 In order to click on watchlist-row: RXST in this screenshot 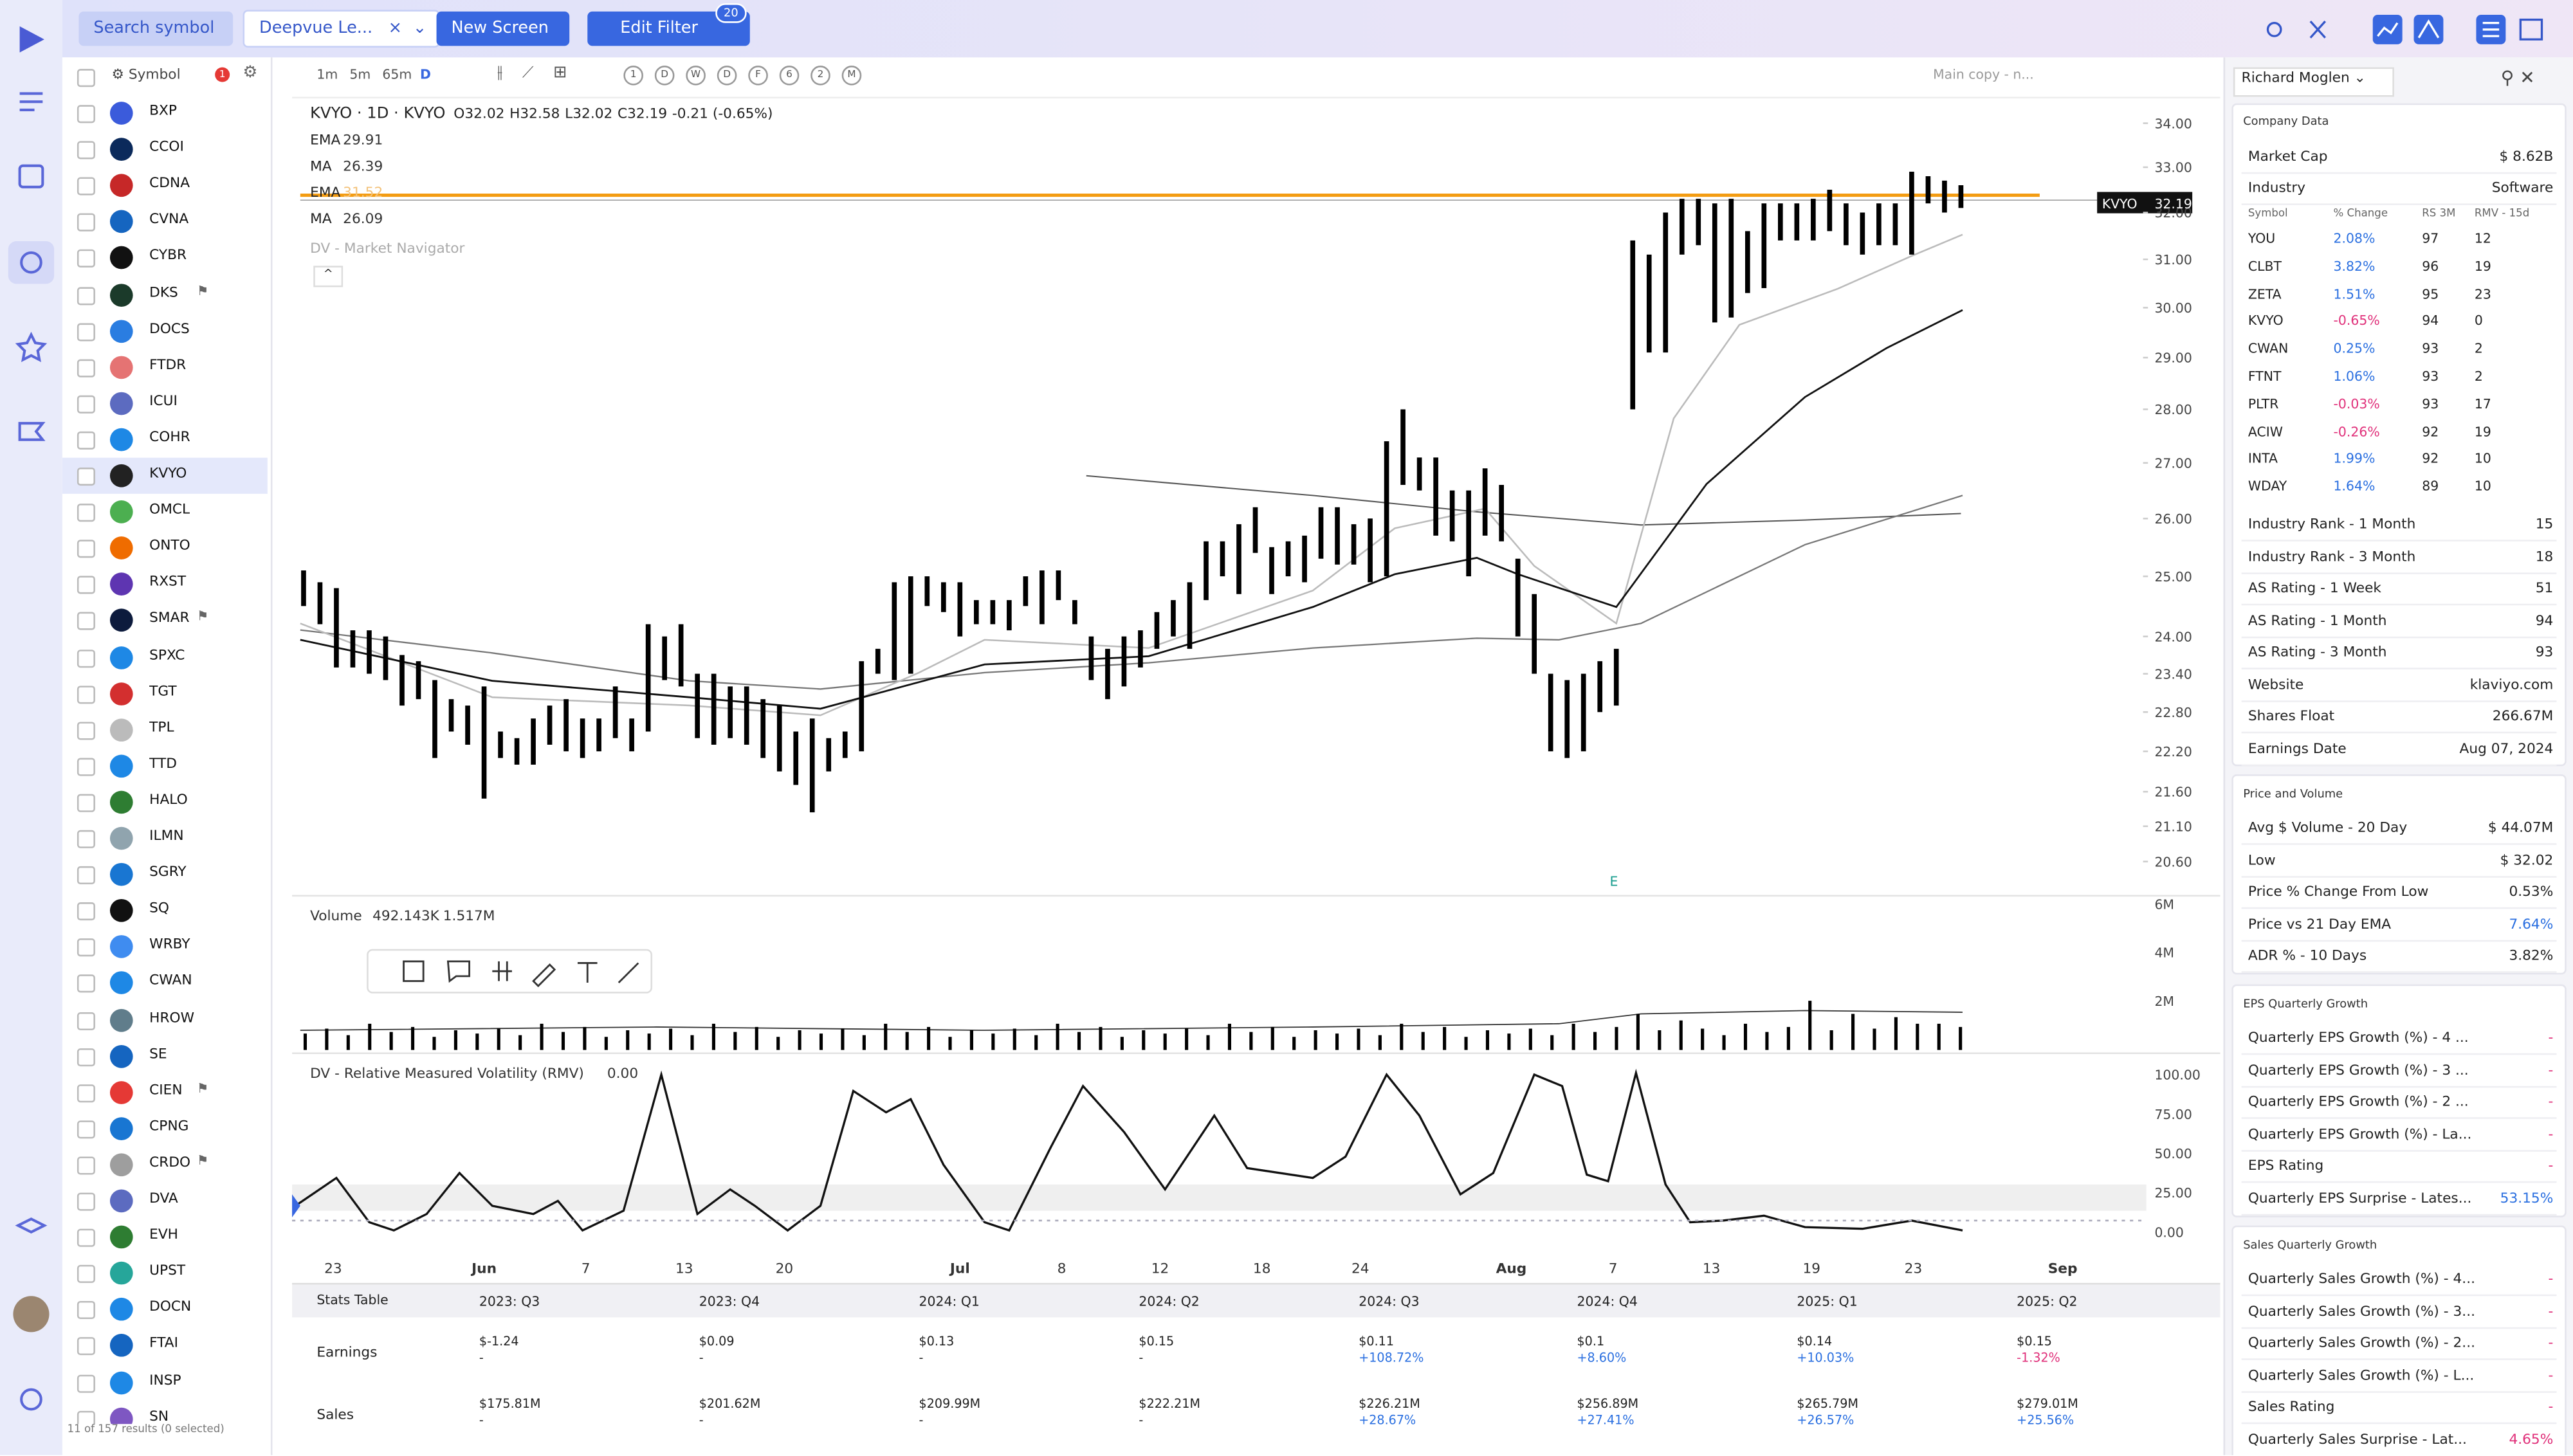, I will do `click(165, 585)`.